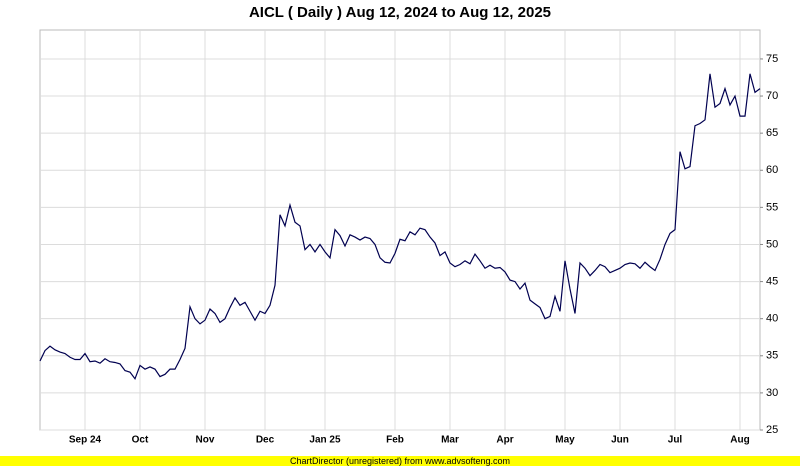 The width and height of the screenshot is (800, 471). I want to click on x-tick-label: Mar, so click(450, 440).